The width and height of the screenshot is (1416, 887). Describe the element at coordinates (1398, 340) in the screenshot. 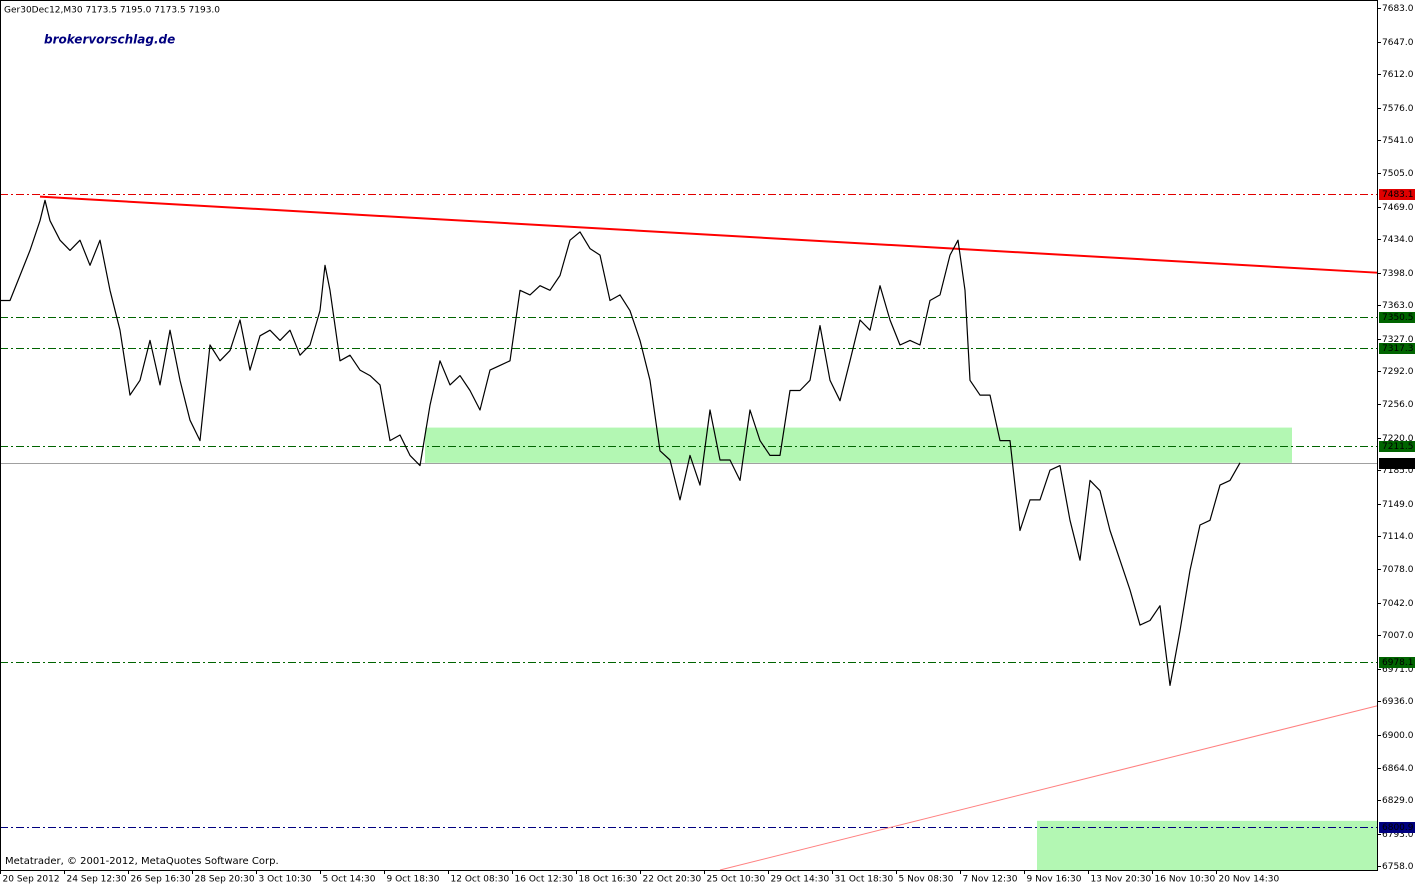

I see `y-tick-label: 7327.0` at that location.